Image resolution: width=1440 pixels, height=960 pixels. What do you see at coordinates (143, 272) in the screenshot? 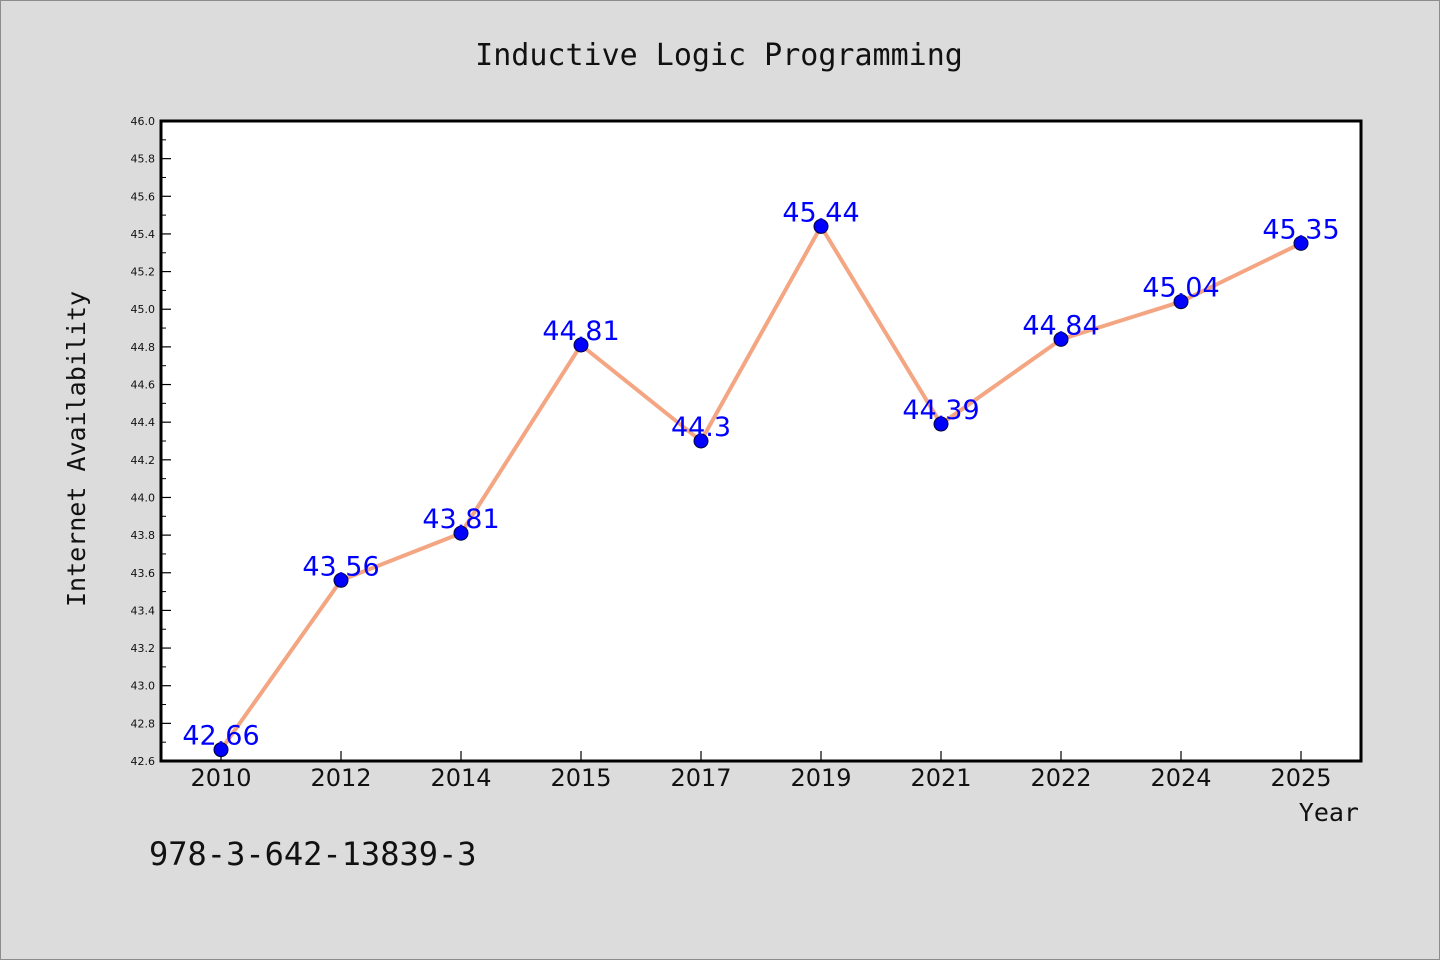
I see `y-tick-label: 45.2` at bounding box center [143, 272].